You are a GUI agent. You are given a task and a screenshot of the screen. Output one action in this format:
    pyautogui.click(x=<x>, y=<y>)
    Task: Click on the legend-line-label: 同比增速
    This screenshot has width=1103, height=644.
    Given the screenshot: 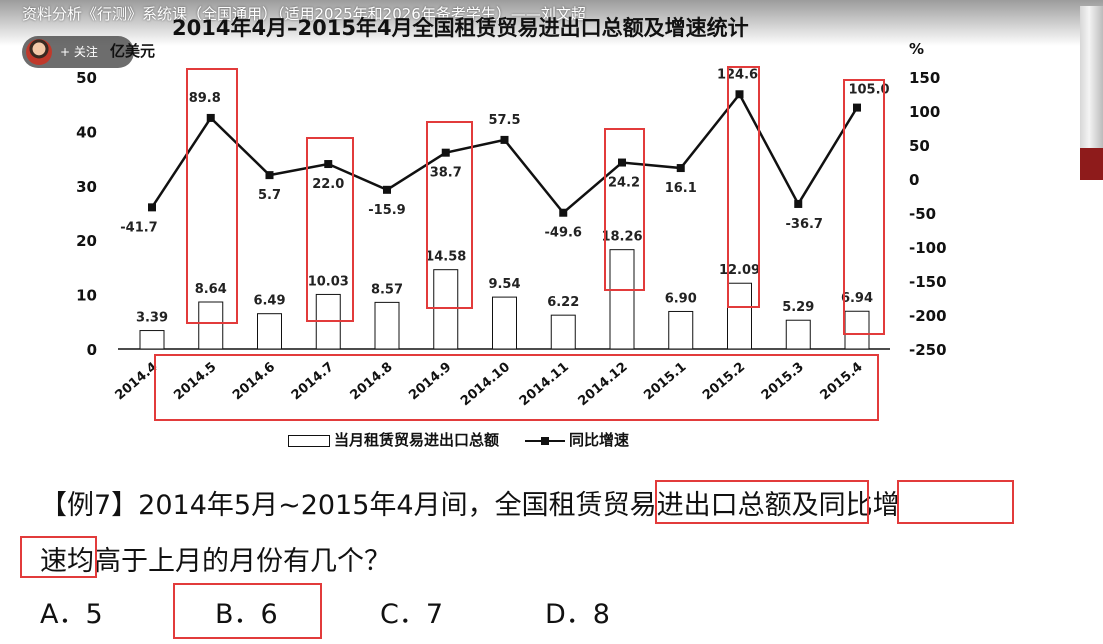 What is the action you would take?
    pyautogui.click(x=599, y=440)
    